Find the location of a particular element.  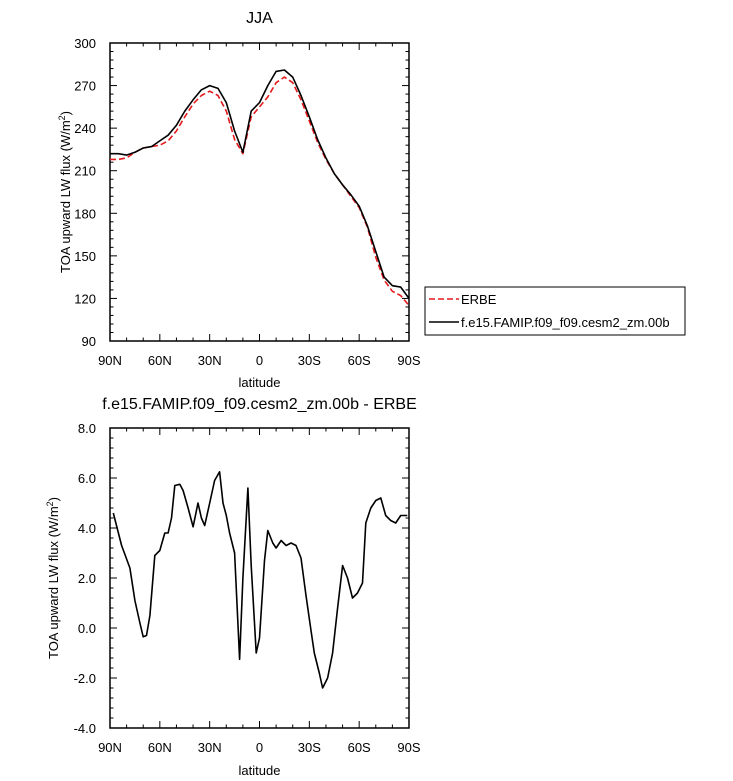

y-tick-label: 180 is located at coordinates (85, 213).